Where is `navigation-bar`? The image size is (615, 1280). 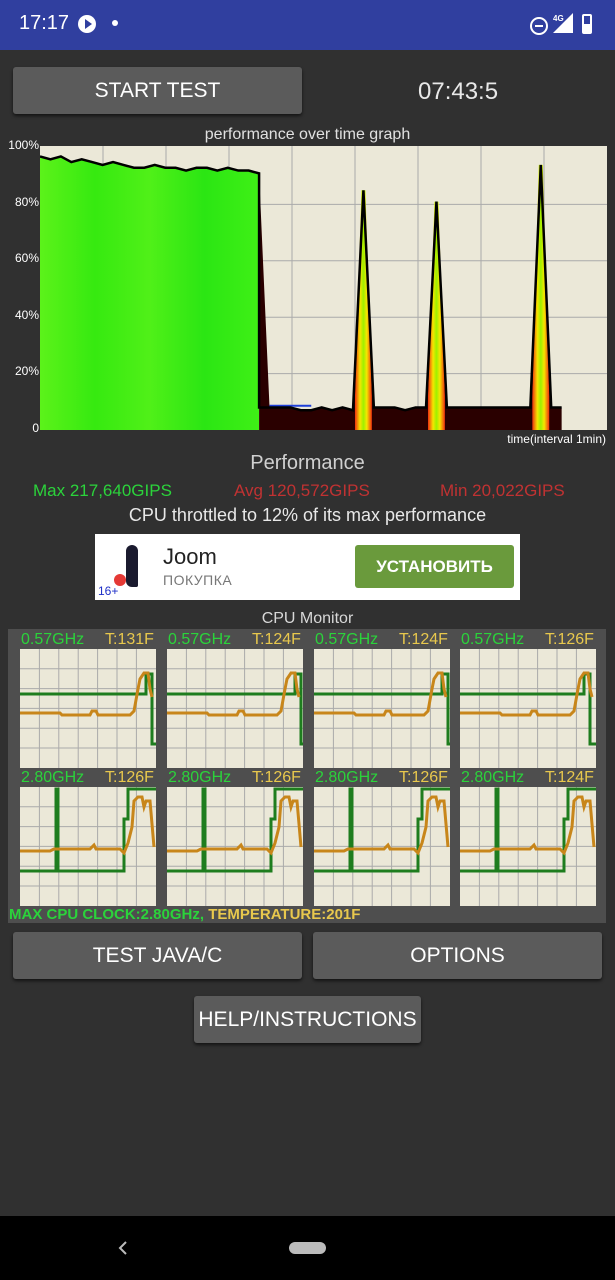
navigation-bar is located at coordinates (307, 1248).